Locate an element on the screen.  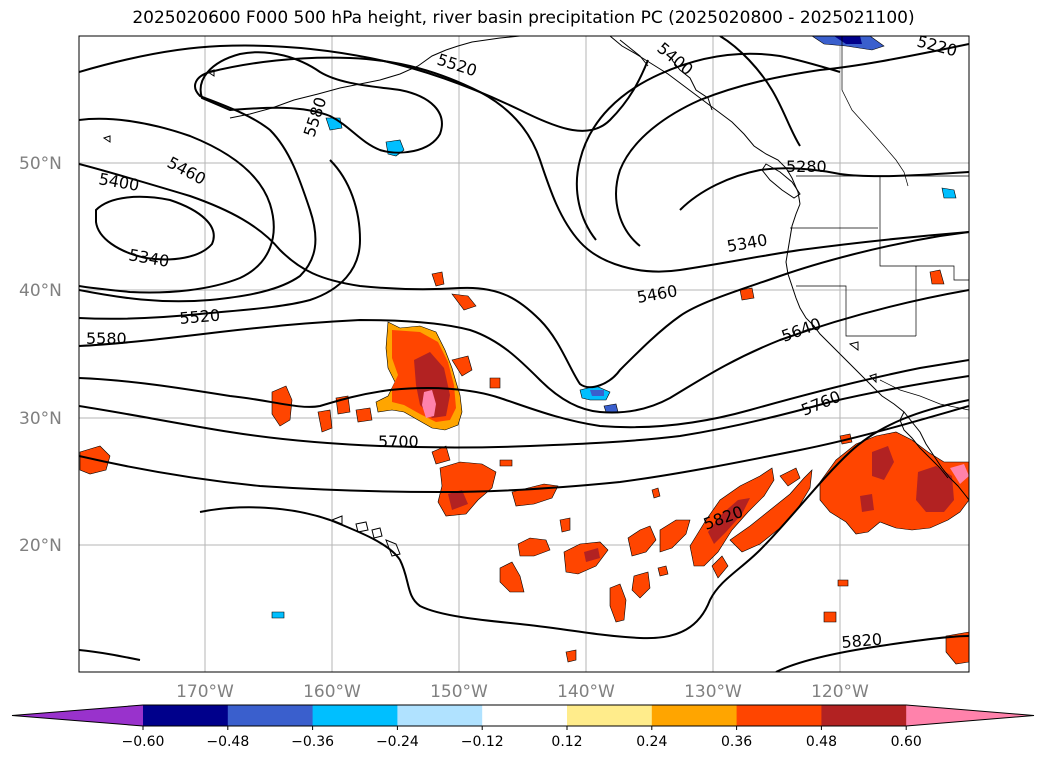
contour-label: 5520 is located at coordinates (200, 317).